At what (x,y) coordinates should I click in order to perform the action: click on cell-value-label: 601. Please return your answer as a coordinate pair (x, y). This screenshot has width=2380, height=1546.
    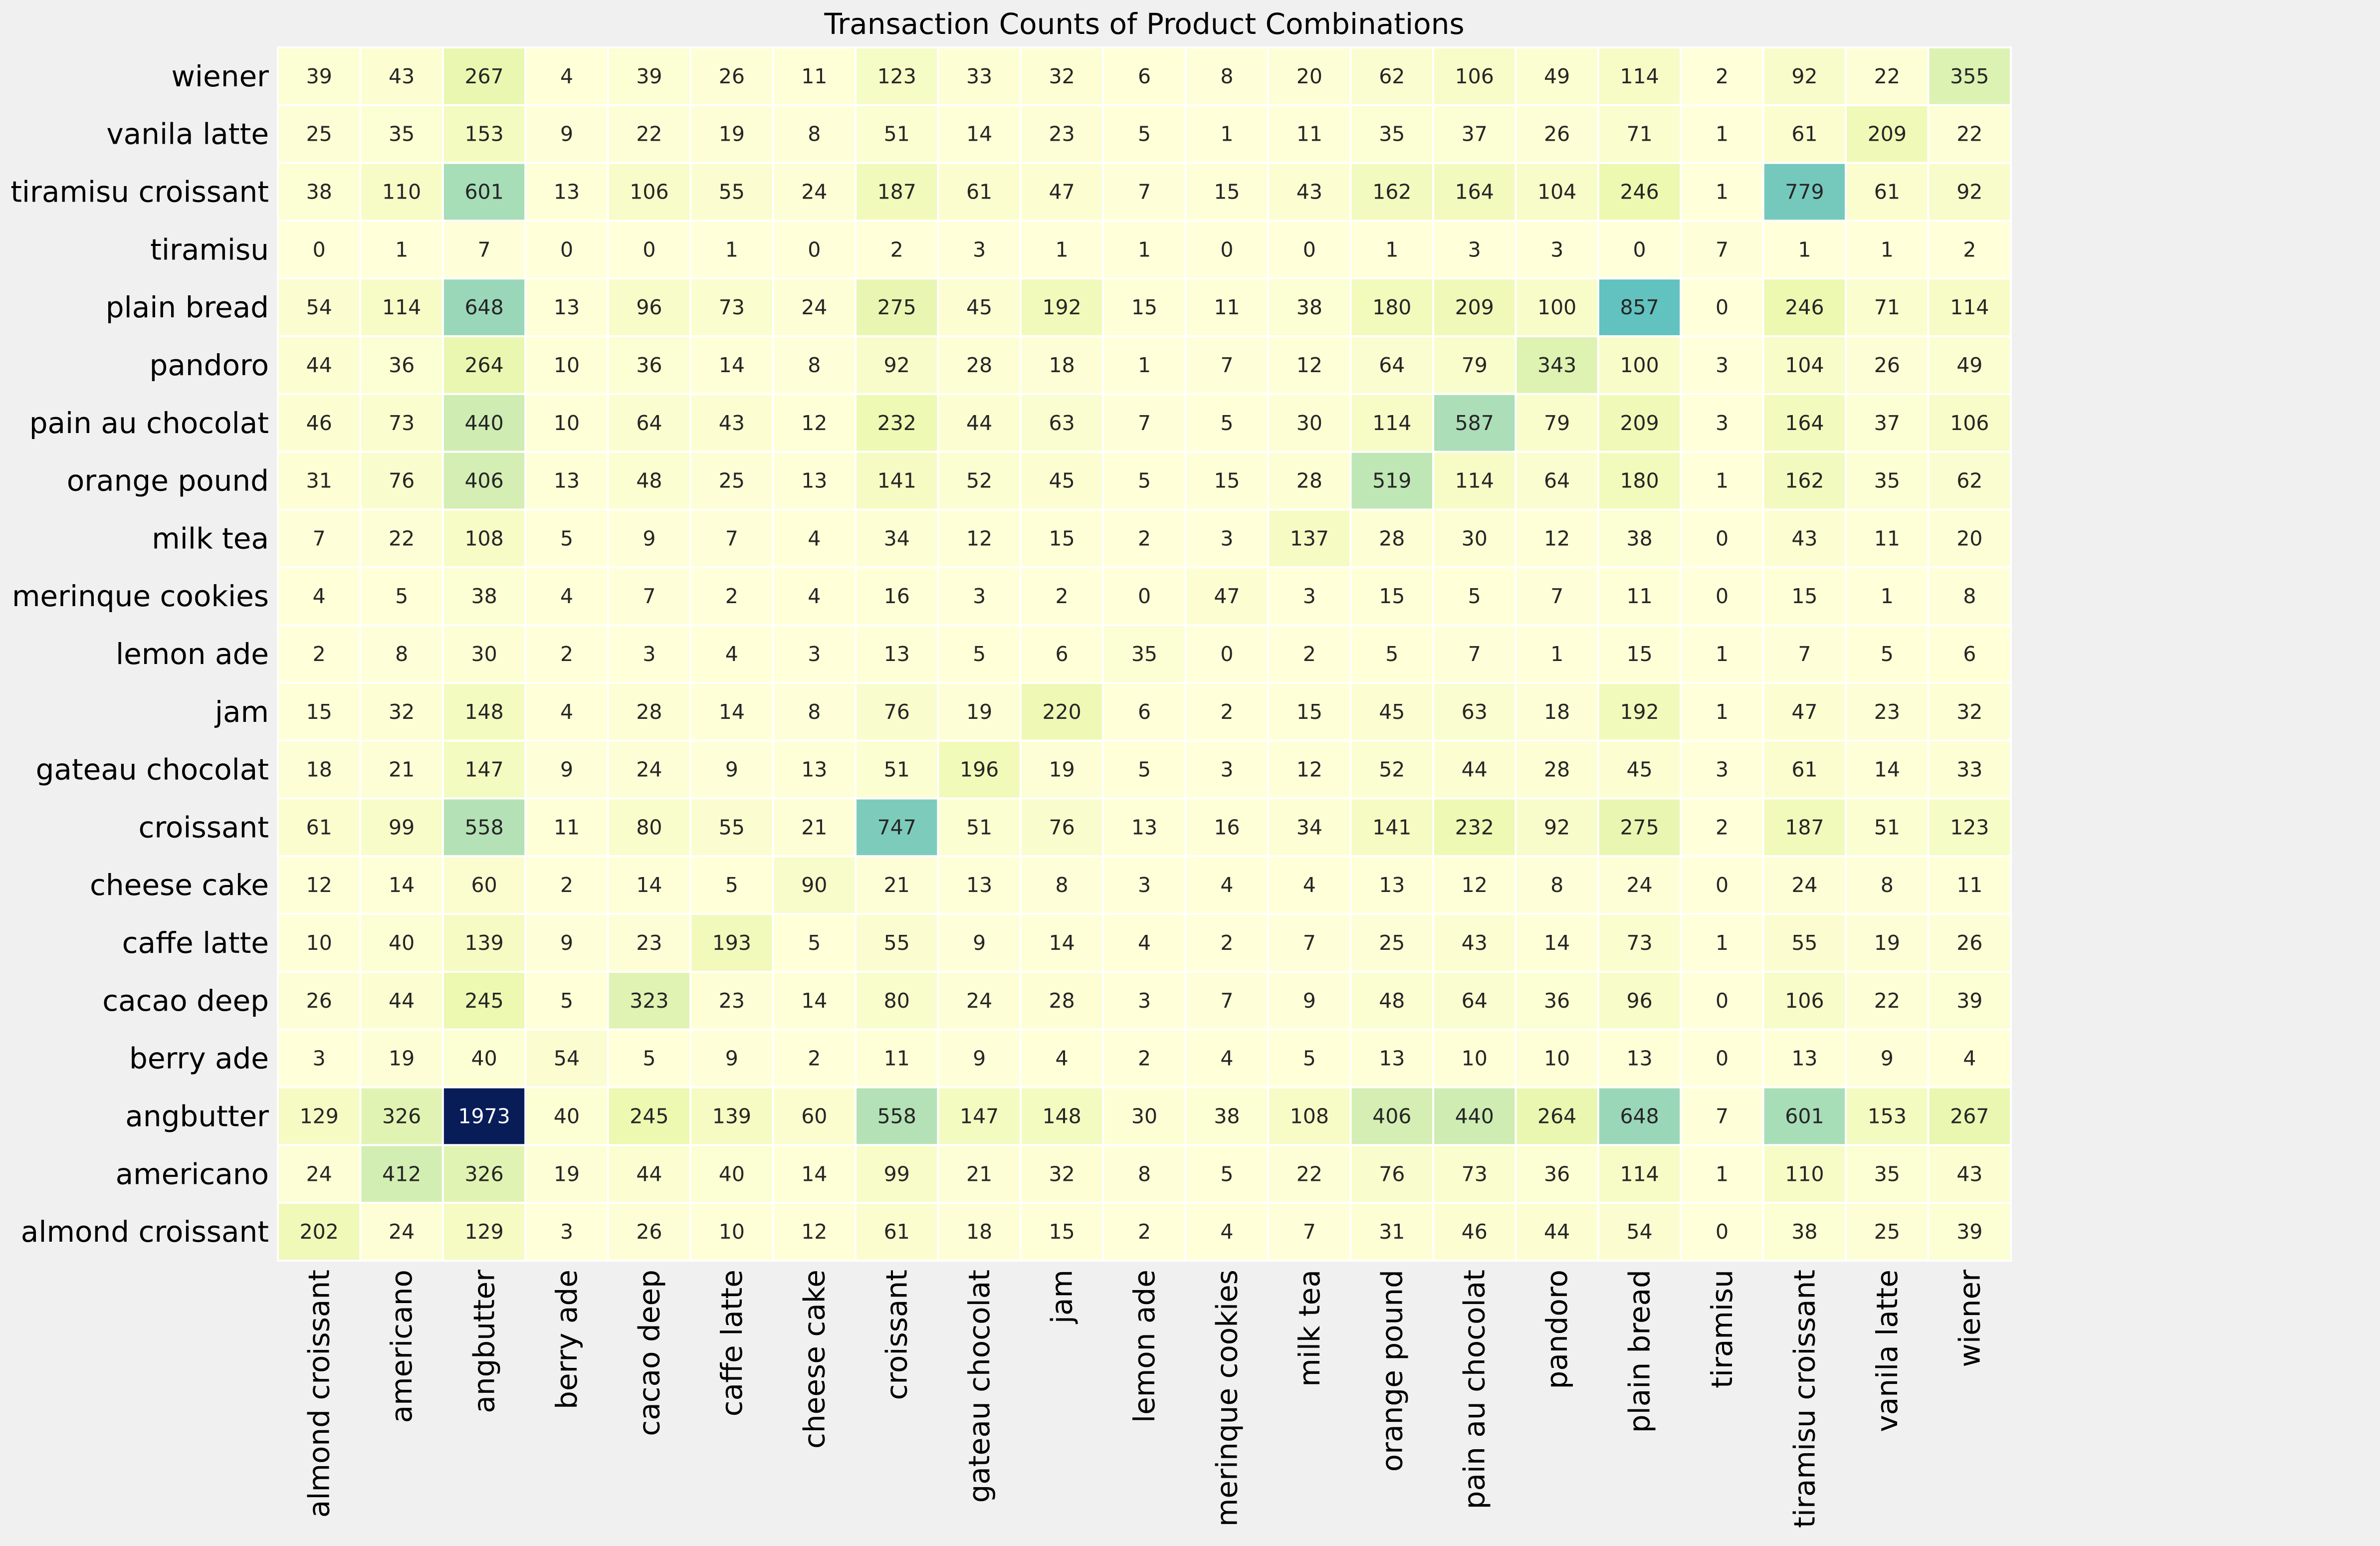
    Looking at the image, I should click on (483, 192).